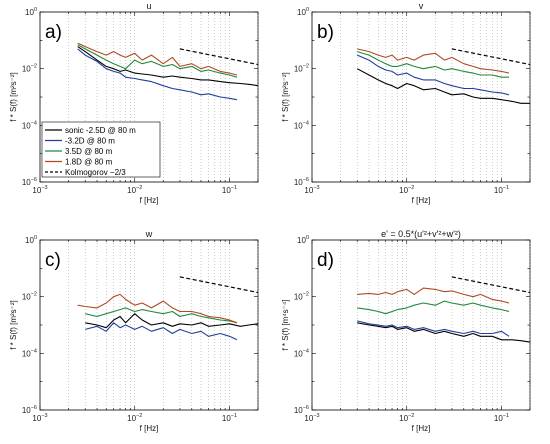  What do you see at coordinates (285, 324) in the screenshot?
I see `y-axis-label: f * S(f) [m⁴s⁻⁴]` at bounding box center [285, 324].